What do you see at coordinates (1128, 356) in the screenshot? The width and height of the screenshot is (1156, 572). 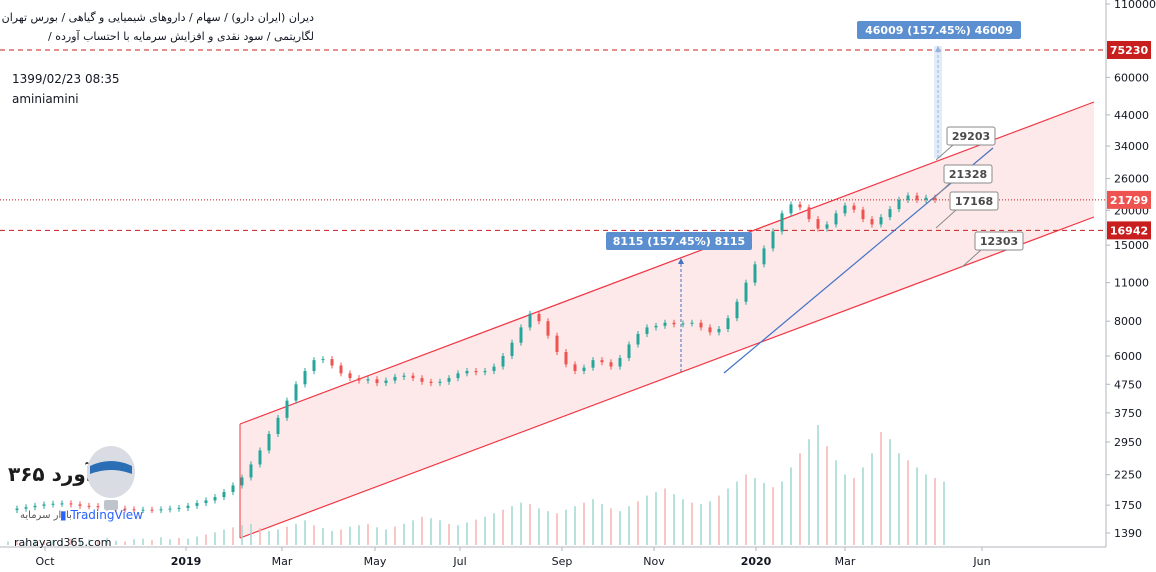 I see `y-tick-label: 6000` at bounding box center [1128, 356].